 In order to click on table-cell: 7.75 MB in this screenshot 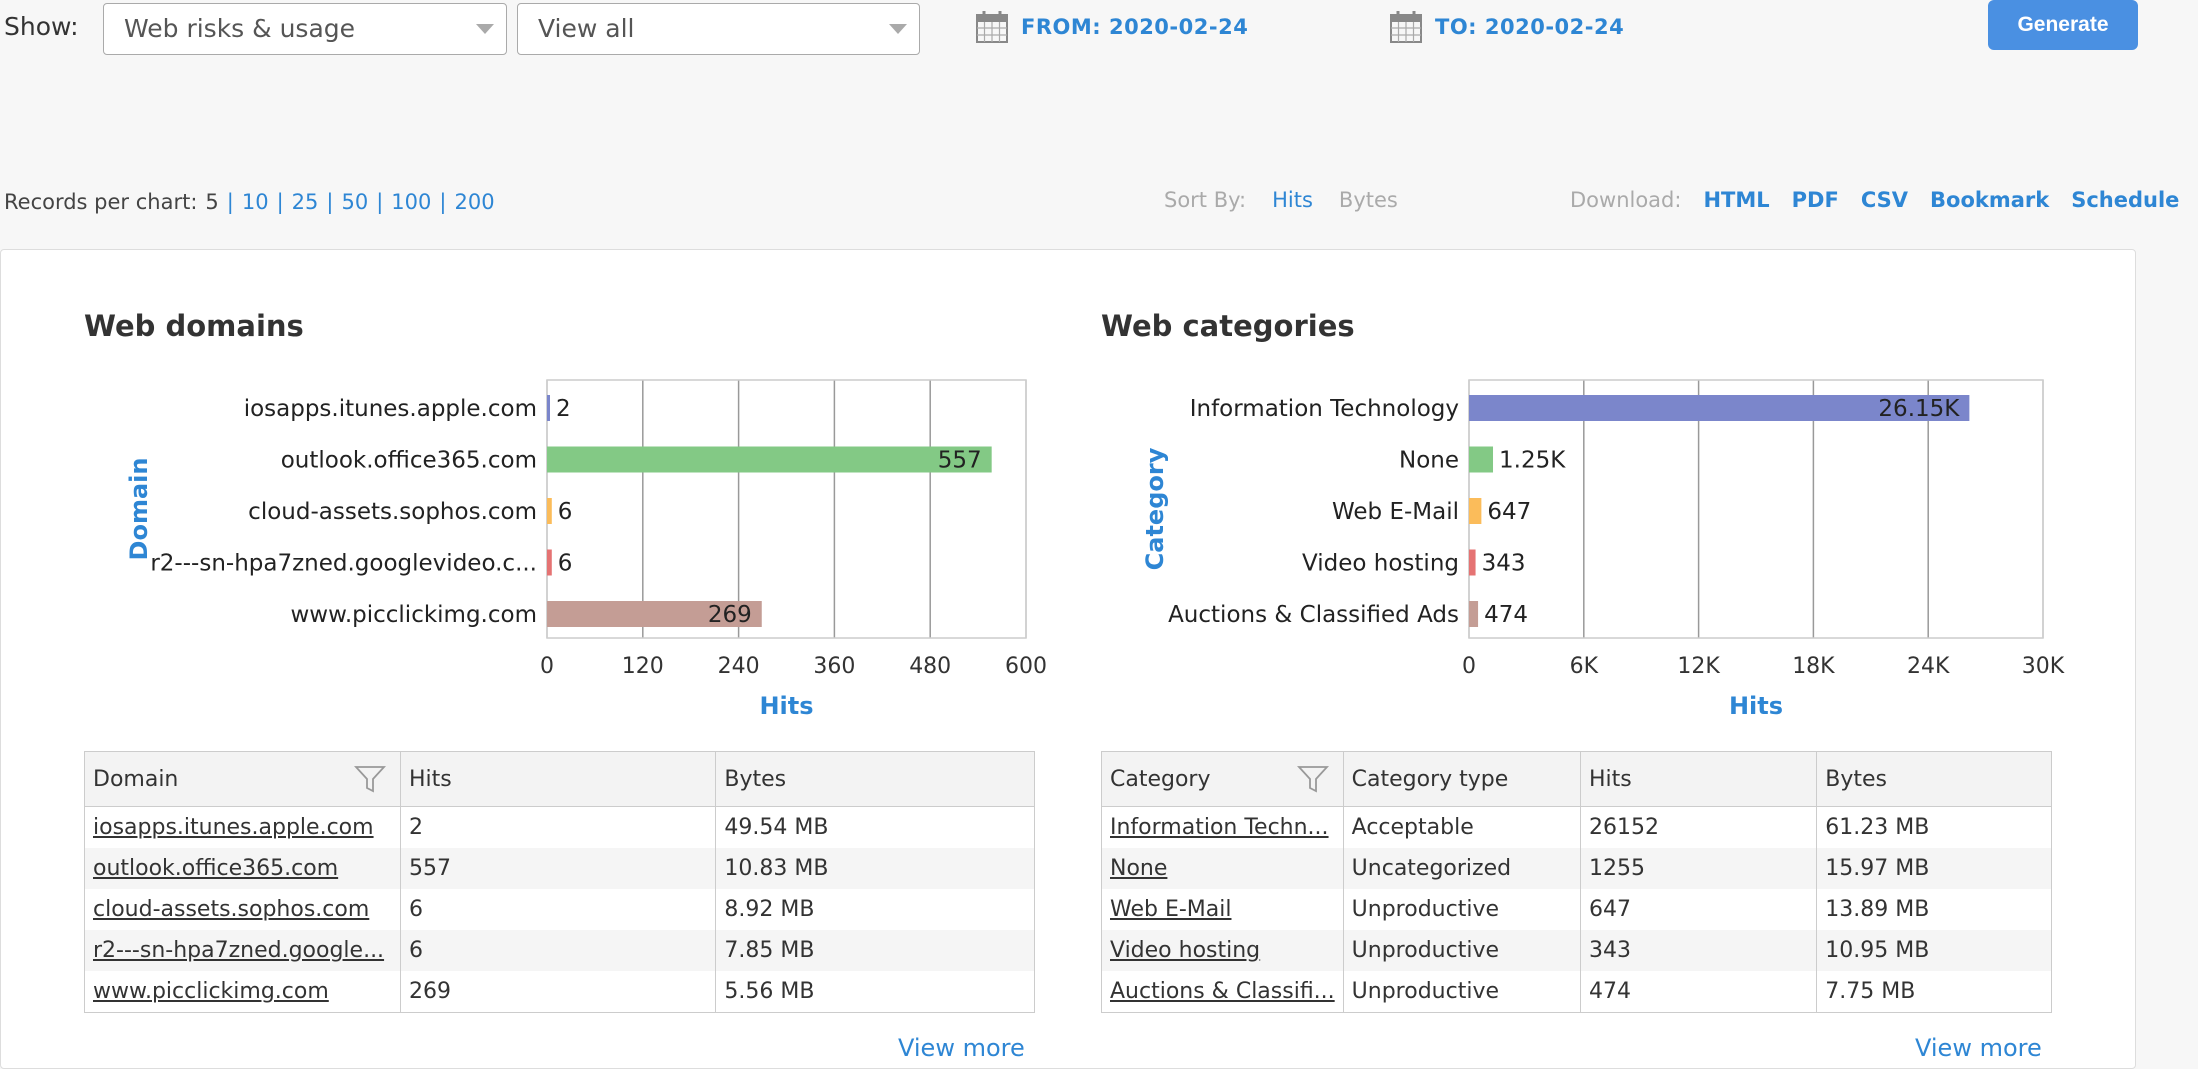, I will do `click(1934, 992)`.